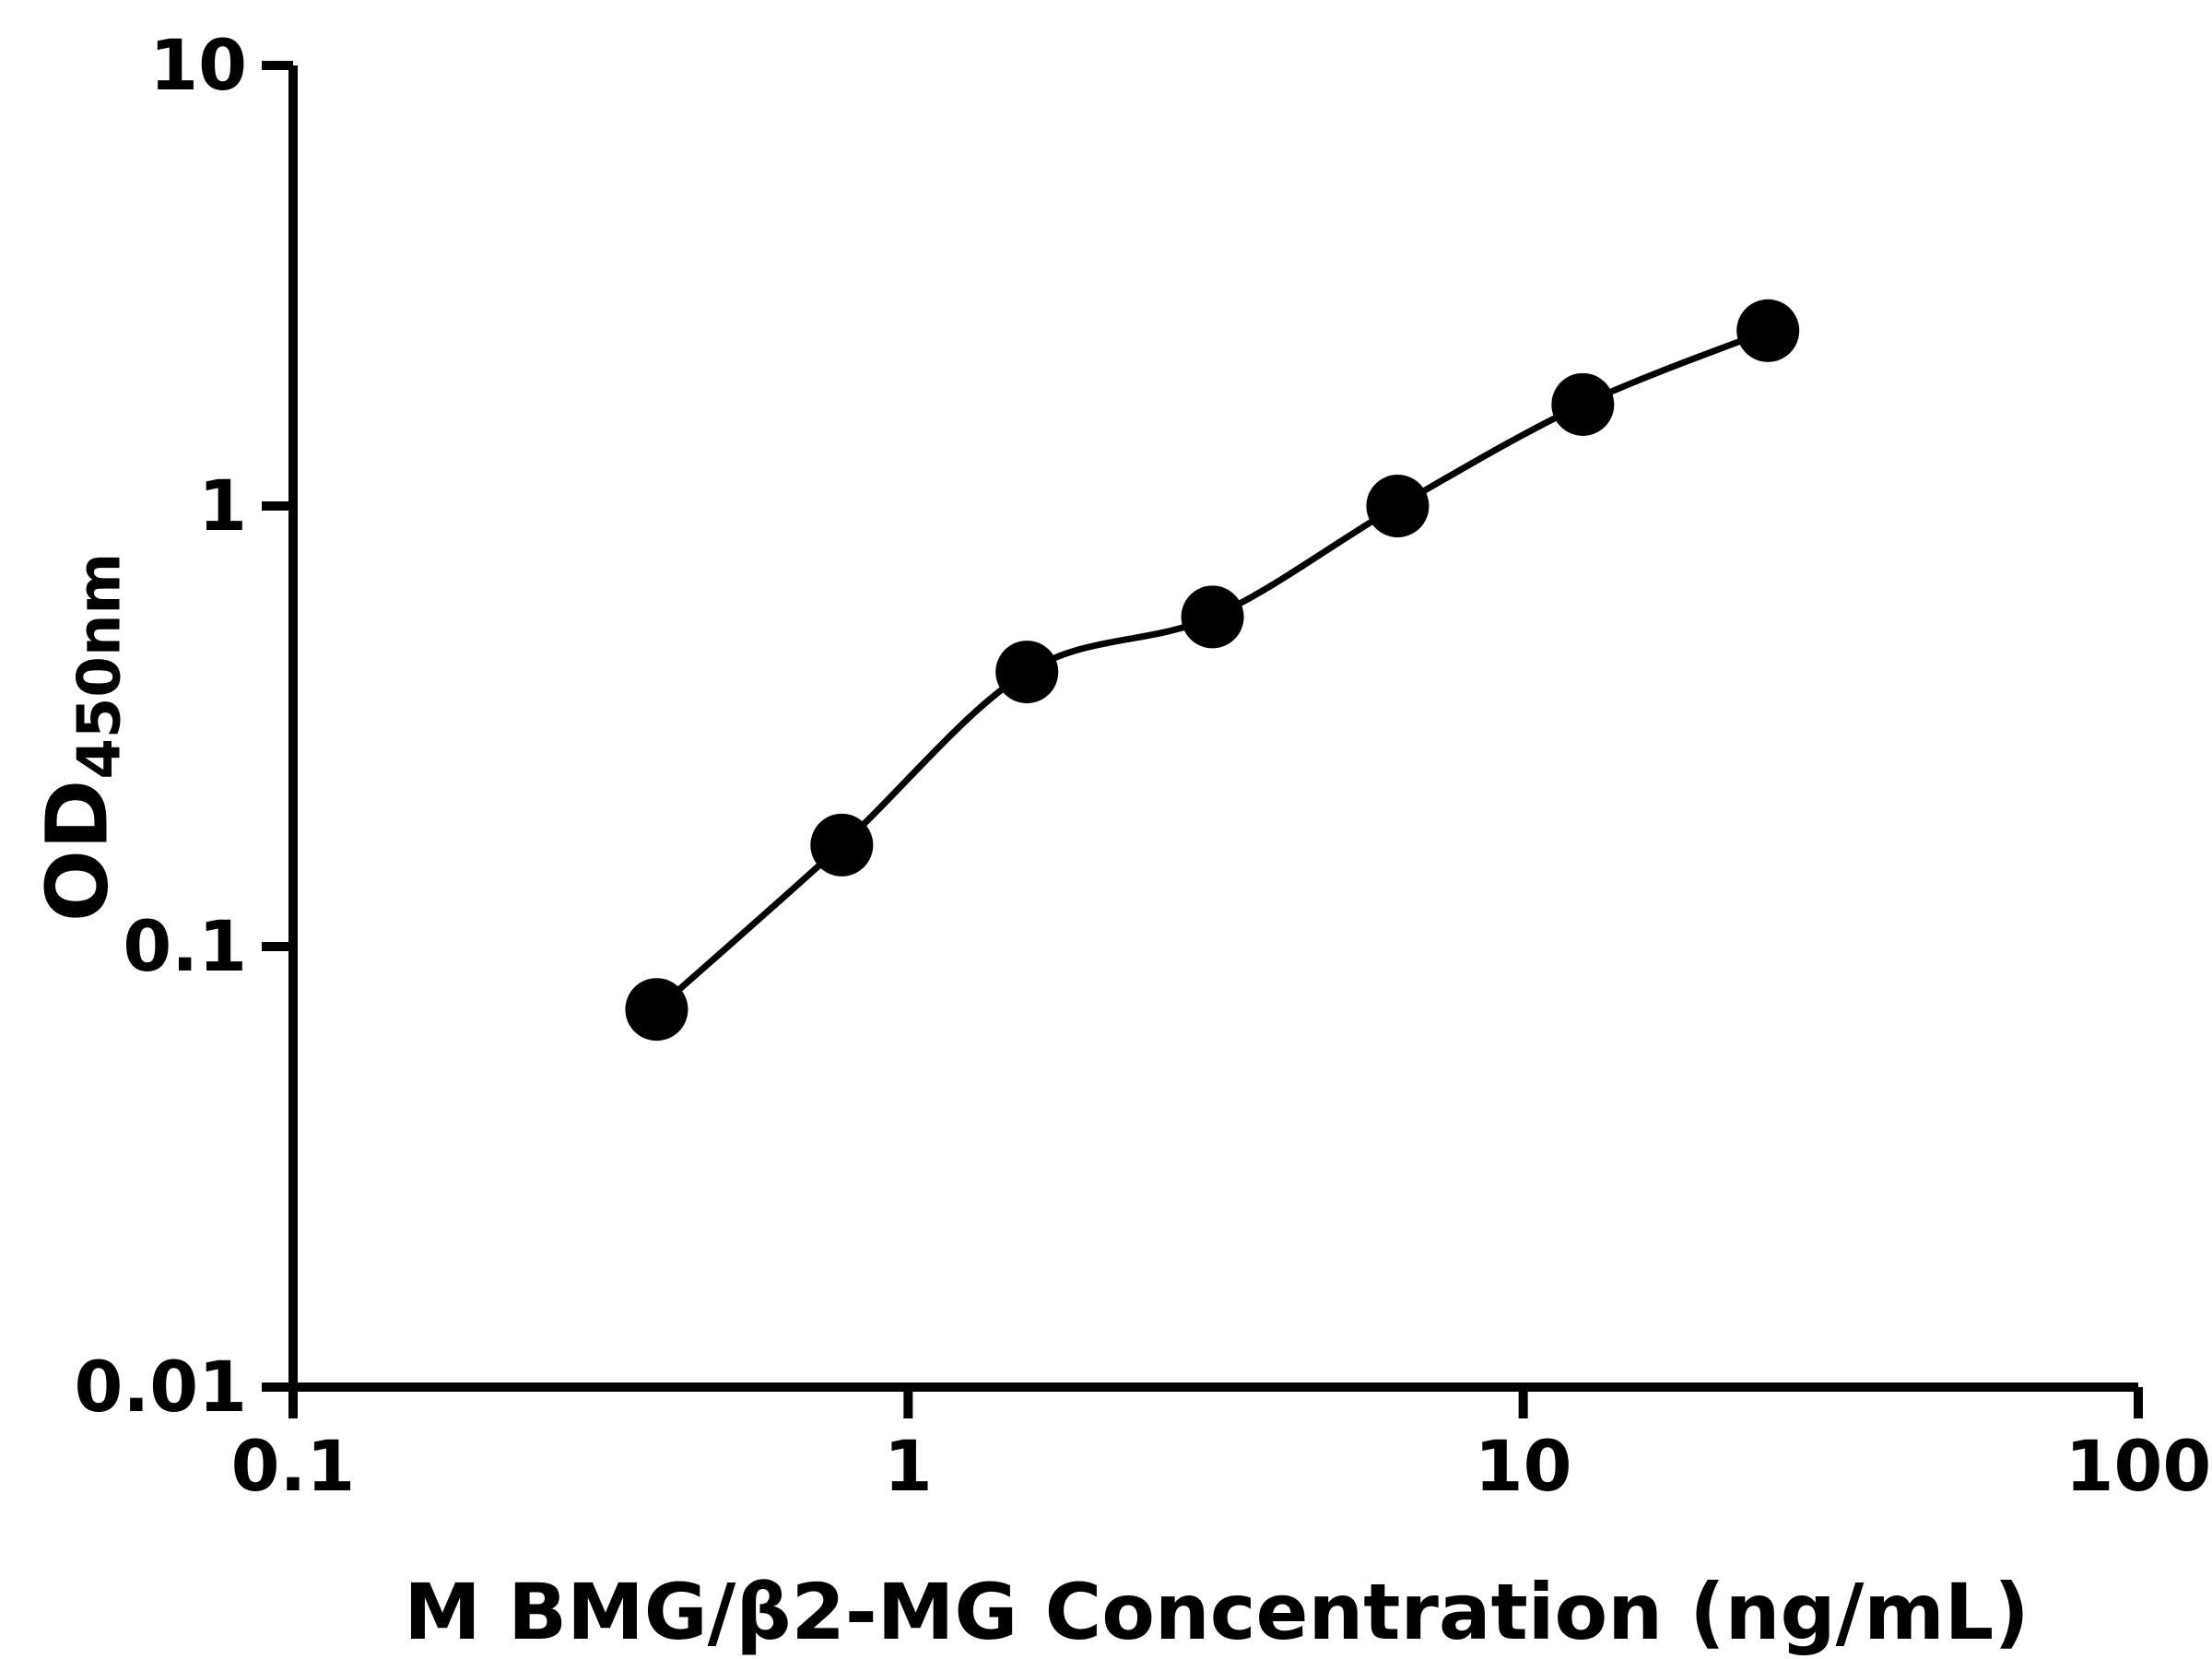 Image resolution: width=2212 pixels, height=1659 pixels. What do you see at coordinates (185, 946) in the screenshot?
I see `y-tick-label: 0.1` at bounding box center [185, 946].